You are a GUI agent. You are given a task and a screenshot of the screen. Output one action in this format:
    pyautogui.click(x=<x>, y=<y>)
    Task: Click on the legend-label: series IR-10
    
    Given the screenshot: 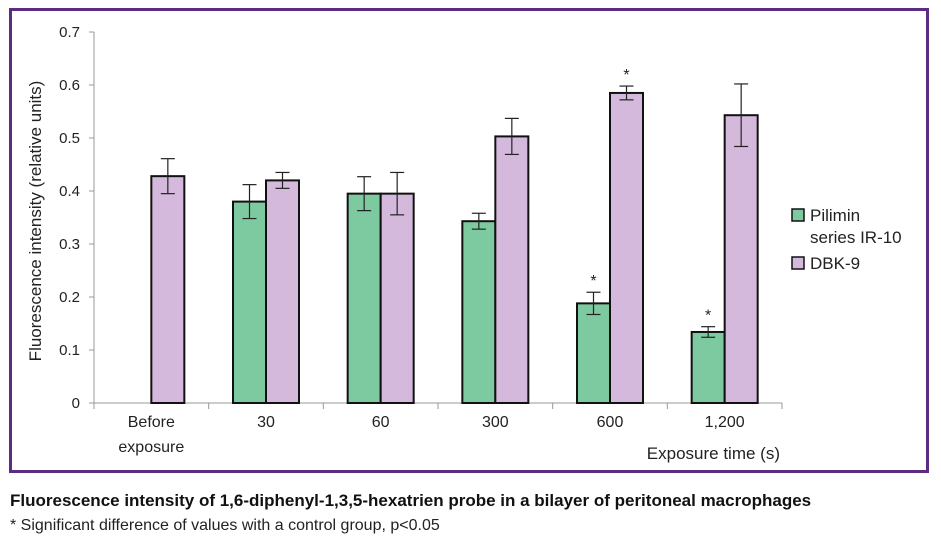 What is the action you would take?
    pyautogui.click(x=856, y=237)
    